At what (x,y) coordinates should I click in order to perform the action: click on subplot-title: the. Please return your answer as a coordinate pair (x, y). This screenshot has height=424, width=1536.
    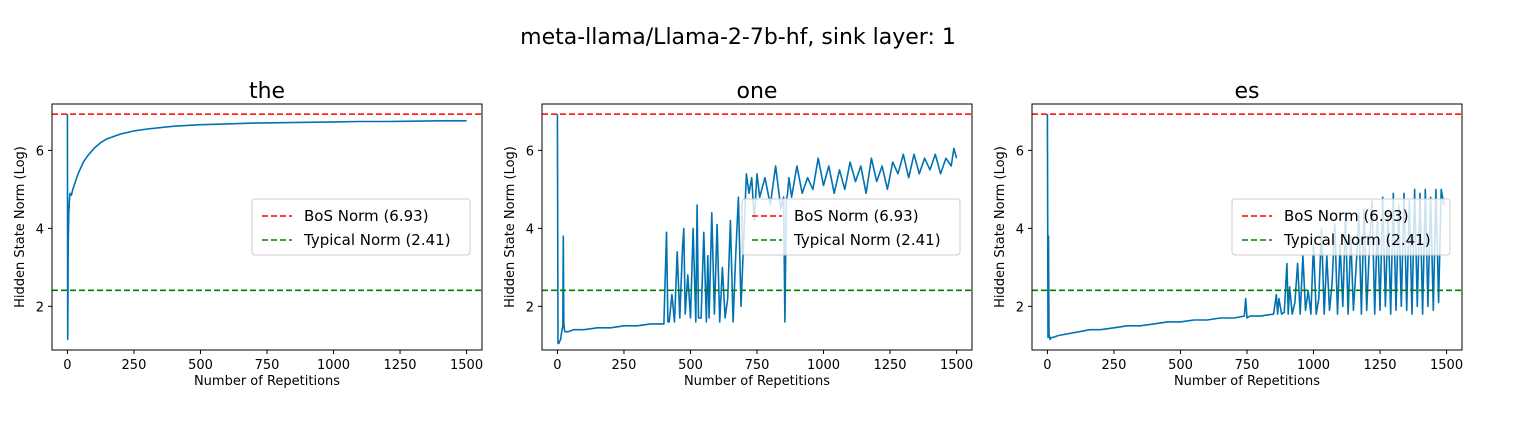
    Looking at the image, I should click on (267, 91).